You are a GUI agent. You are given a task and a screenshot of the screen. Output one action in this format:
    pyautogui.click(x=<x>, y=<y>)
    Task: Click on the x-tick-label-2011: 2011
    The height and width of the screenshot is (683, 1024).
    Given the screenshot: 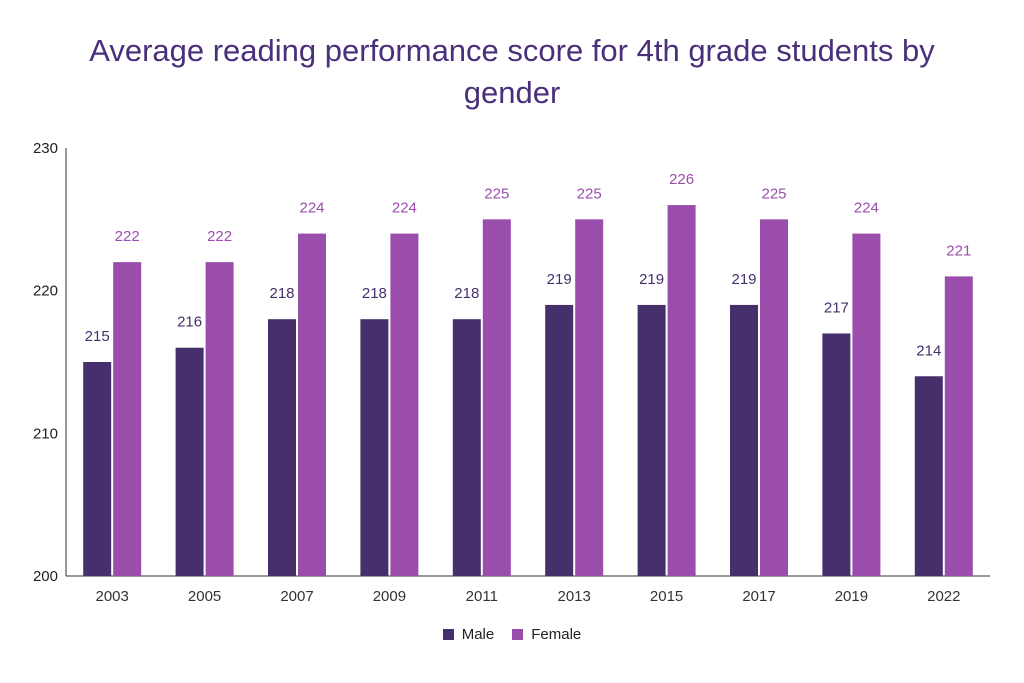 What is the action you would take?
    pyautogui.click(x=482, y=596)
    